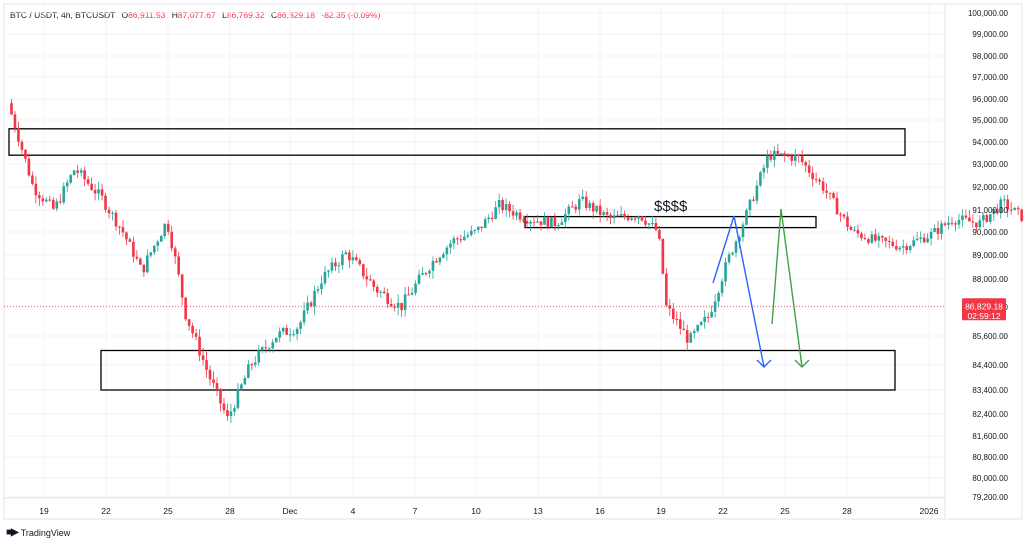  What do you see at coordinates (738, 291) in the screenshot?
I see `blue-forecast-arrow` at bounding box center [738, 291].